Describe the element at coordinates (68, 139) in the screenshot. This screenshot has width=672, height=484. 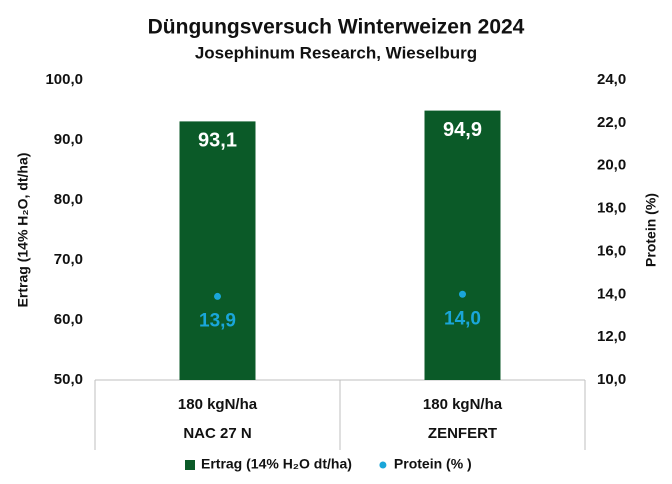
I see `y-tick-label: 90,0` at that location.